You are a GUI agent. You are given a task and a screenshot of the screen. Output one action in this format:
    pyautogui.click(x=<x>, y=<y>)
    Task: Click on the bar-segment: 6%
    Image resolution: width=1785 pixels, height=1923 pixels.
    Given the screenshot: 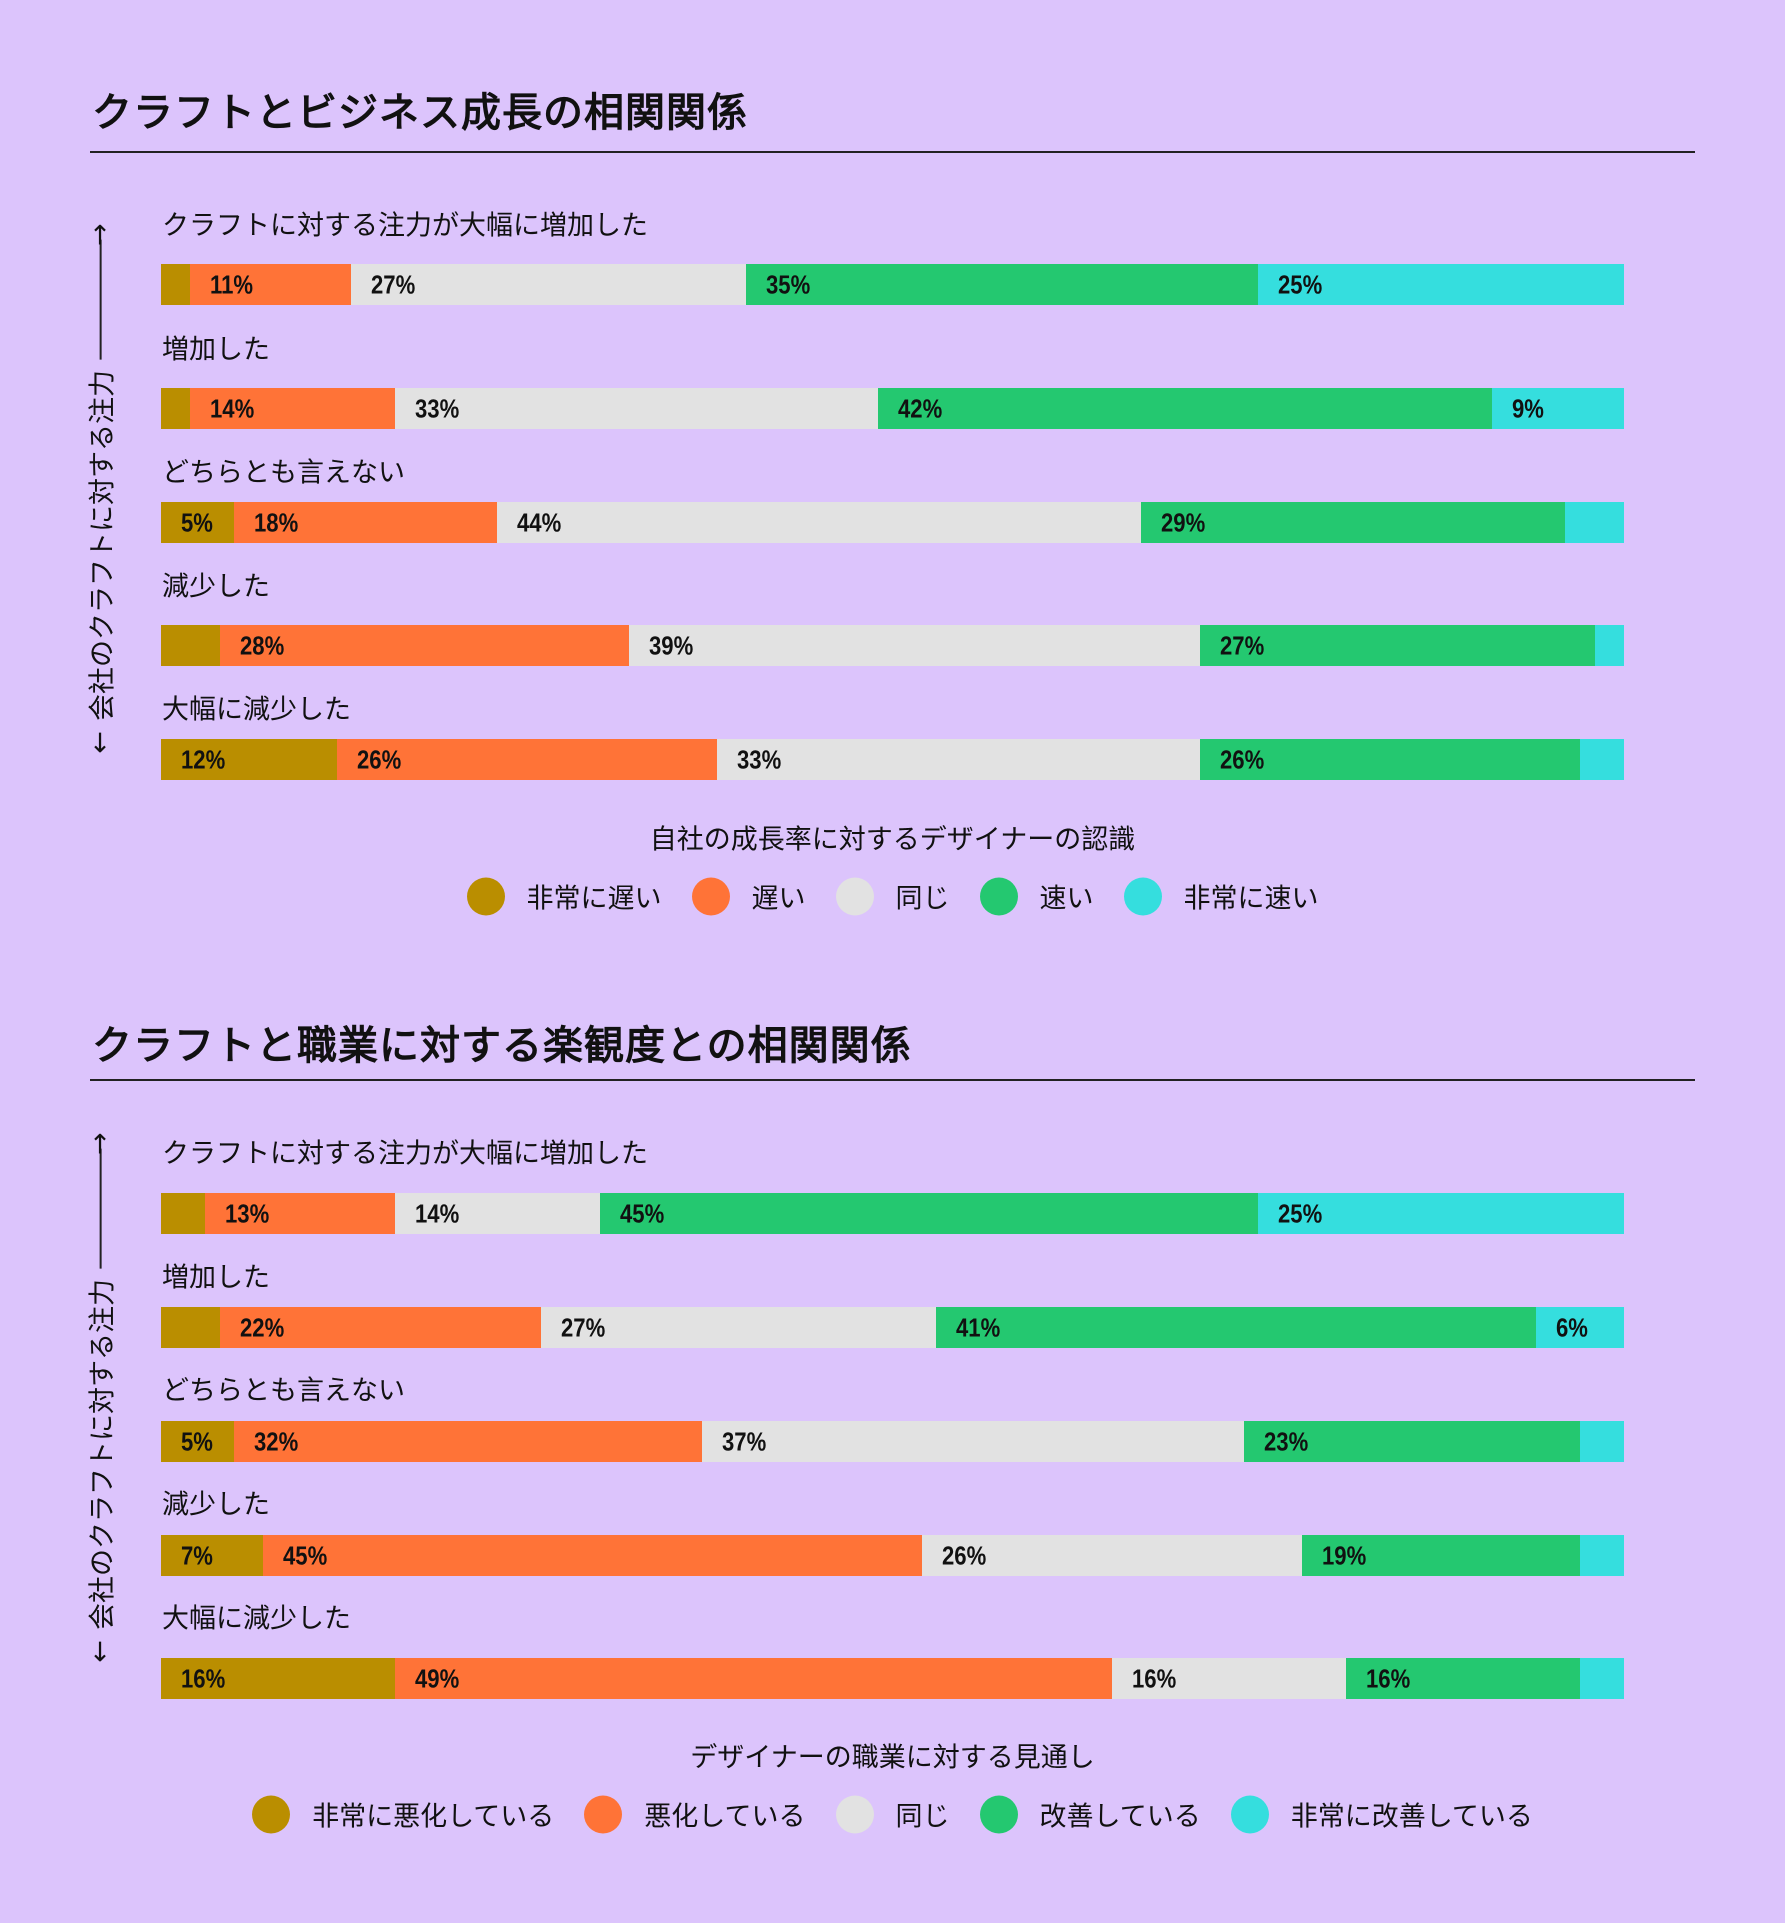 What is the action you would take?
    pyautogui.click(x=1580, y=1327)
    